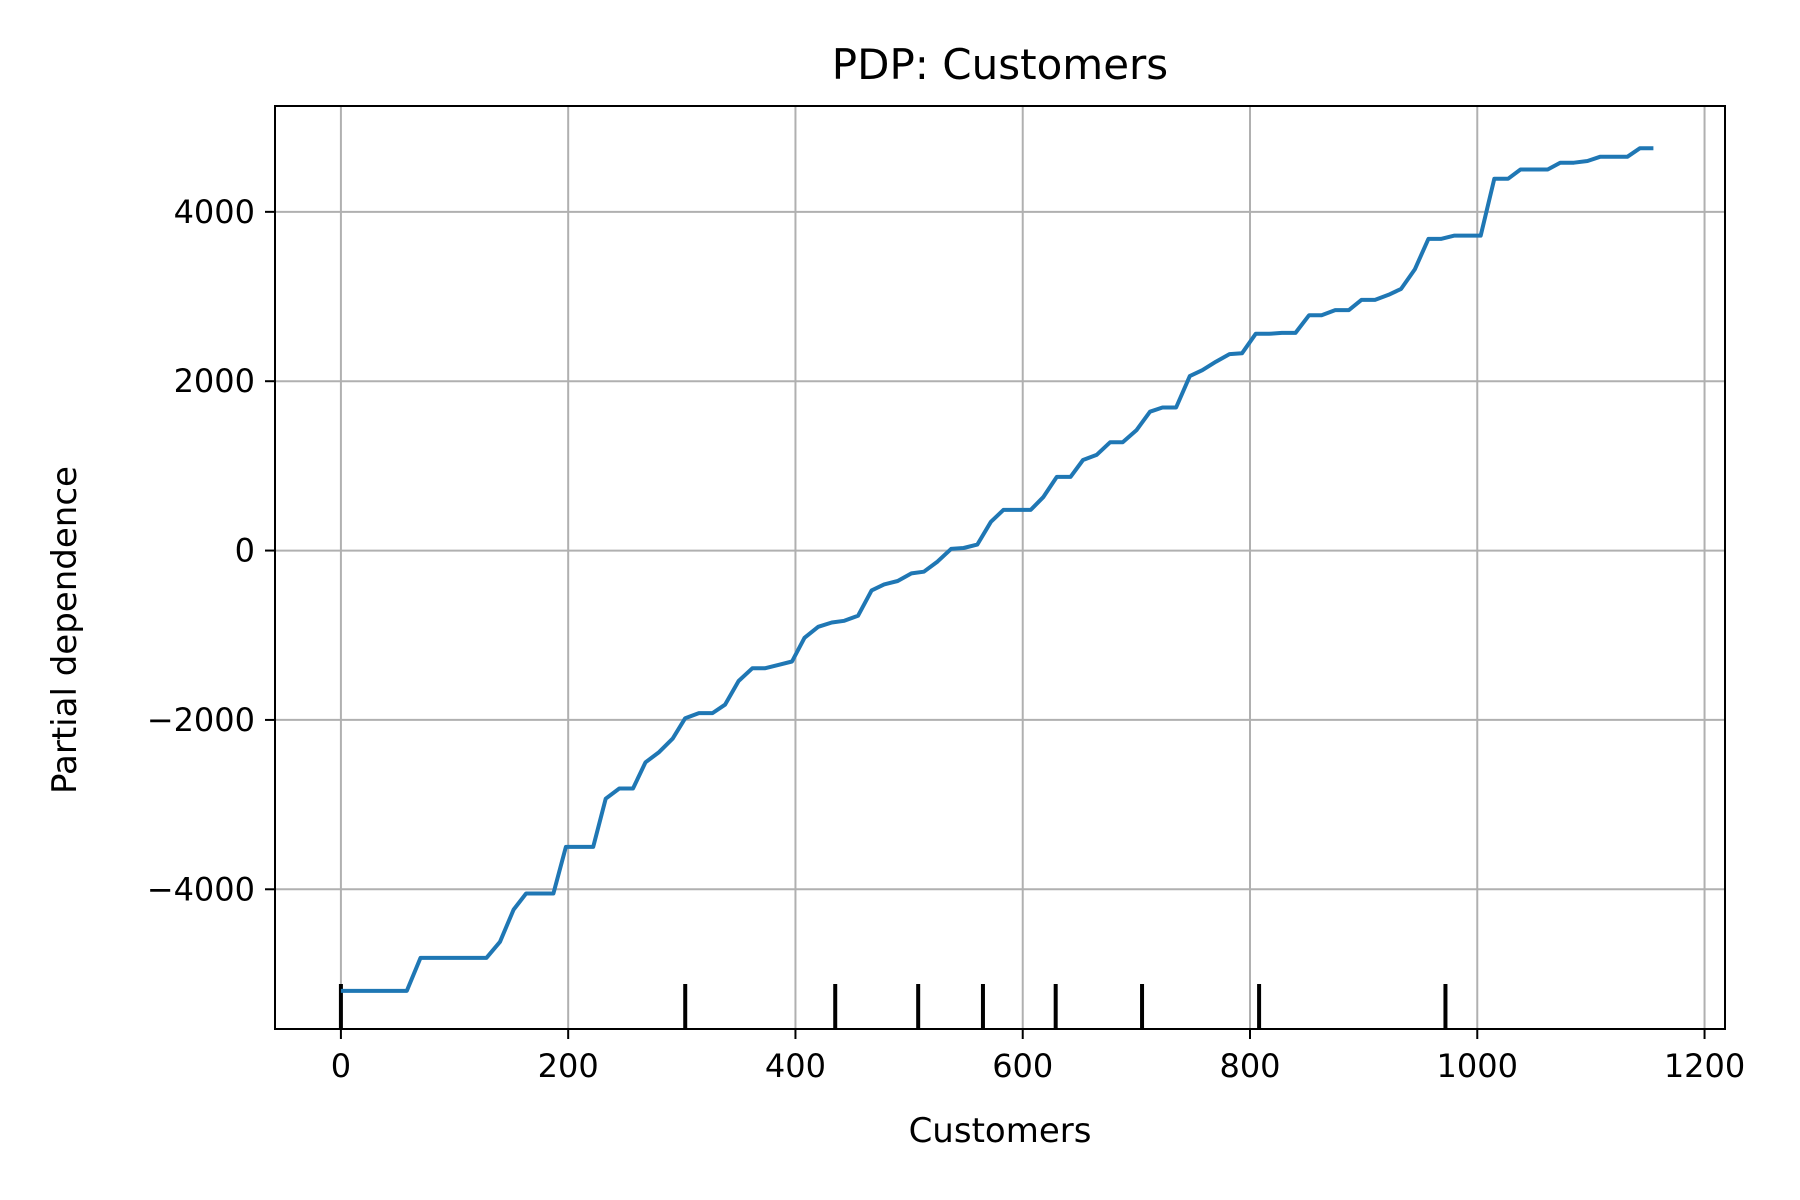 The width and height of the screenshot is (1800, 1200). What do you see at coordinates (1000, 64) in the screenshot?
I see `chart-title: PDP: Customers` at bounding box center [1000, 64].